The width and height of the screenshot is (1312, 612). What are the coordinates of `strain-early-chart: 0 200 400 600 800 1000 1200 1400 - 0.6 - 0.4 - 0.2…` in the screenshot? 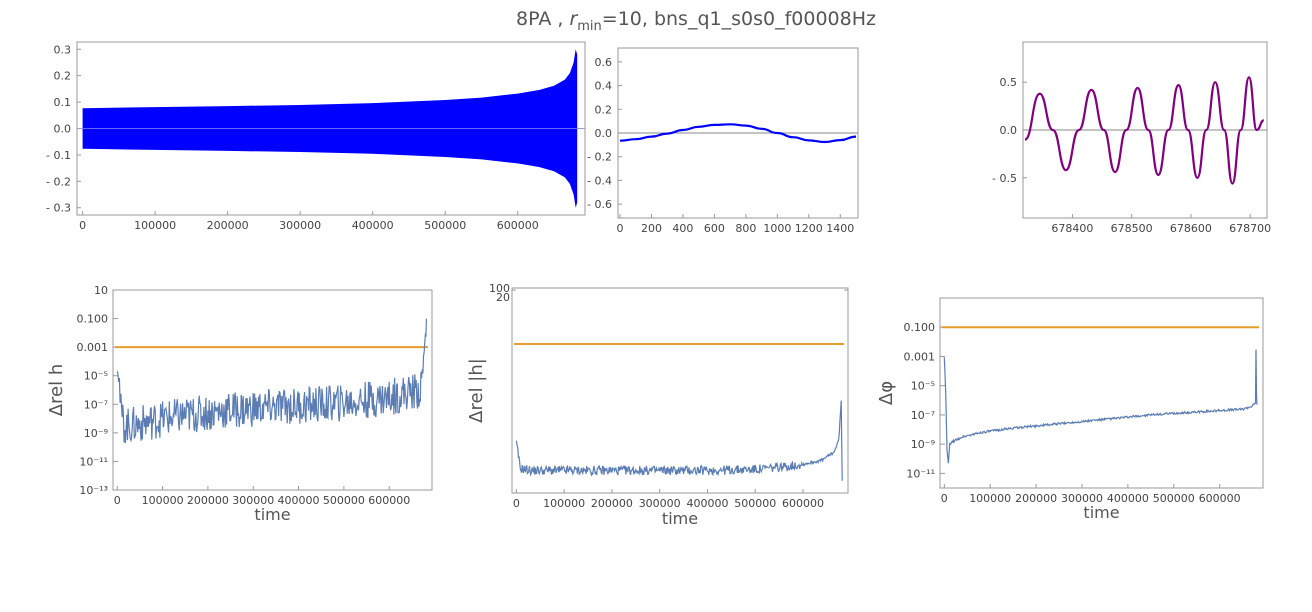 It's located at (723, 141).